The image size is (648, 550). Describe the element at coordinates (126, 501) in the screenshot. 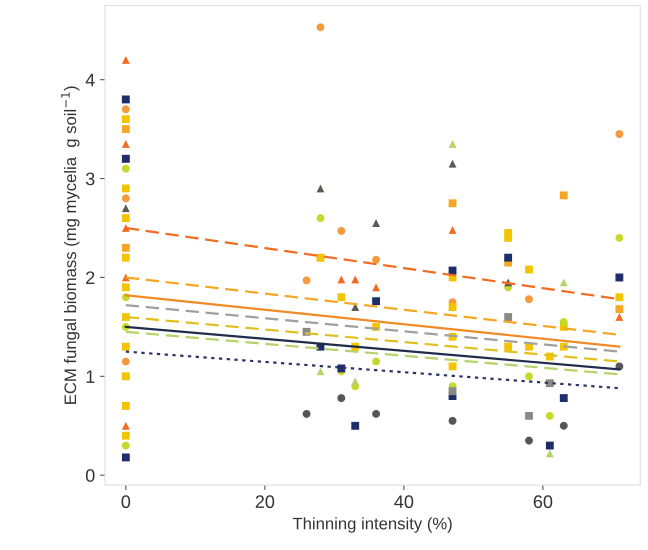

I see `x-tick-label: 0` at that location.